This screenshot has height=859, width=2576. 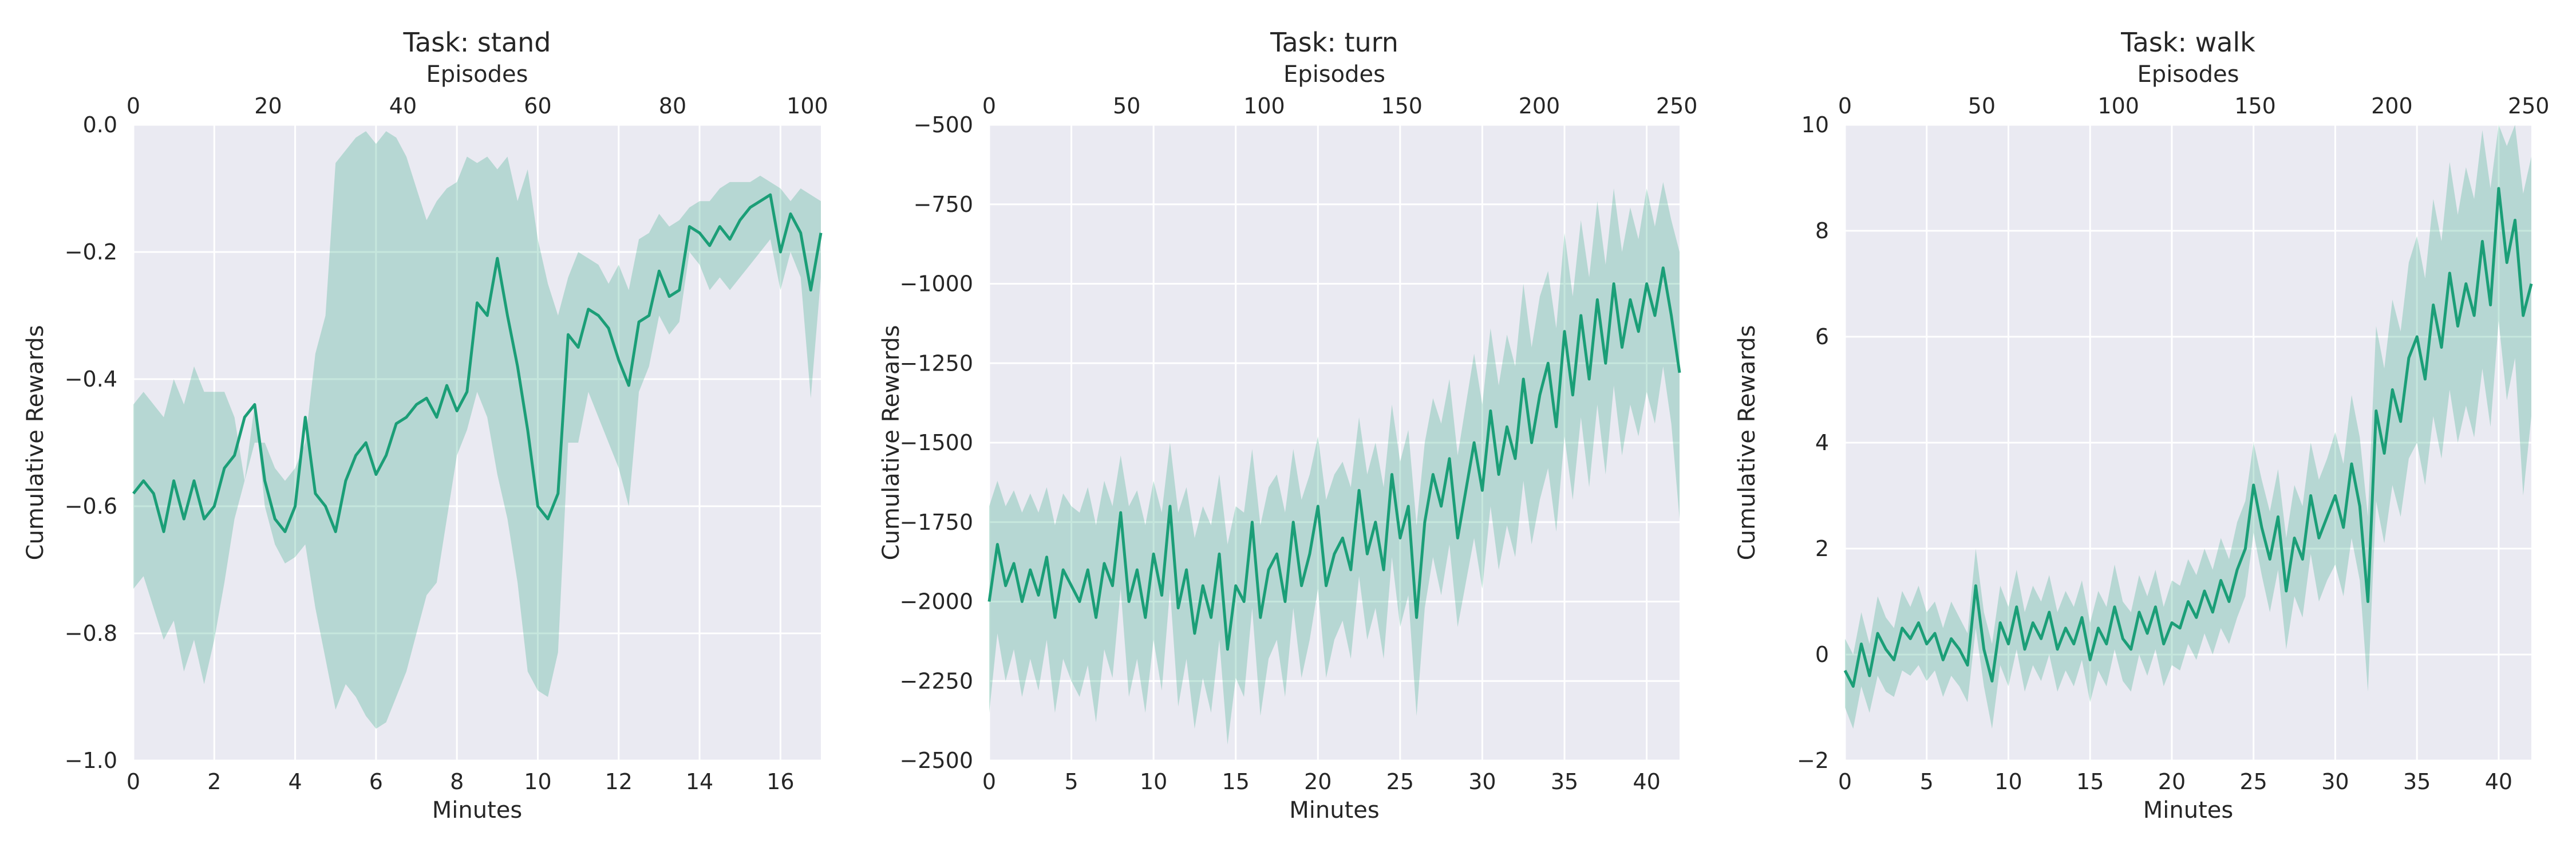 What do you see at coordinates (91, 760) in the screenshot?
I see `stand-ytick-label: −1.0` at bounding box center [91, 760].